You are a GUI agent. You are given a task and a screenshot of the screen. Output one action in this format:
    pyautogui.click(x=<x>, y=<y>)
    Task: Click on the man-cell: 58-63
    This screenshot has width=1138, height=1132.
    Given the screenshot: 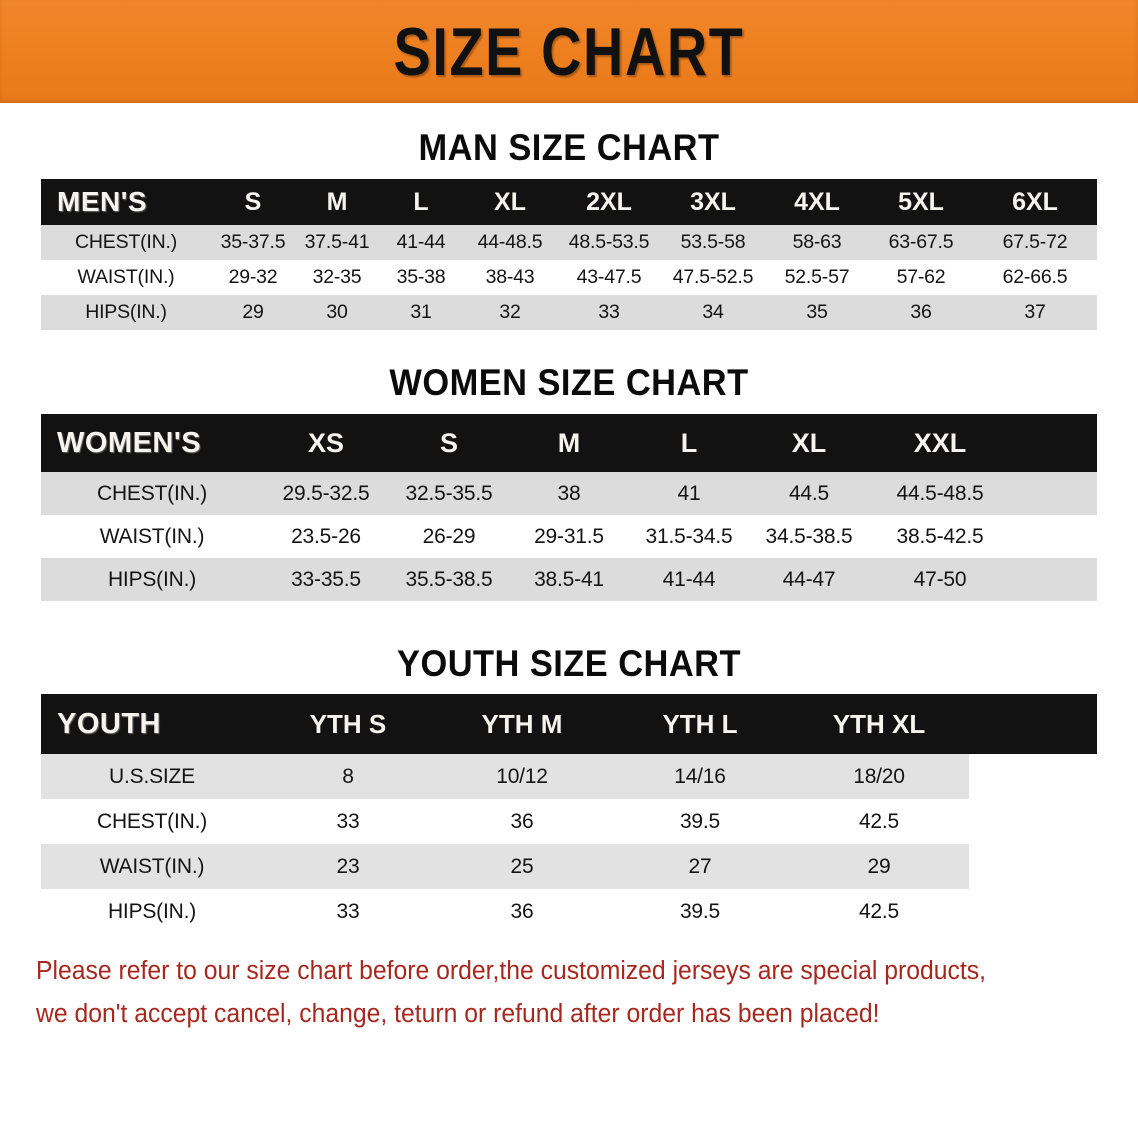 What is the action you would take?
    pyautogui.click(x=817, y=242)
    